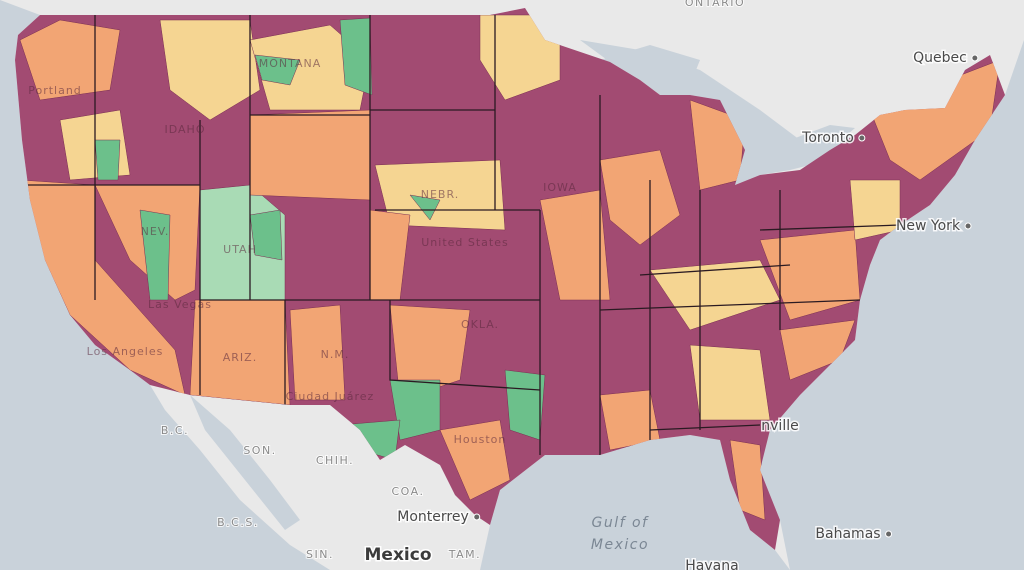  What do you see at coordinates (621, 523) in the screenshot?
I see `map-label: Gulf of` at bounding box center [621, 523].